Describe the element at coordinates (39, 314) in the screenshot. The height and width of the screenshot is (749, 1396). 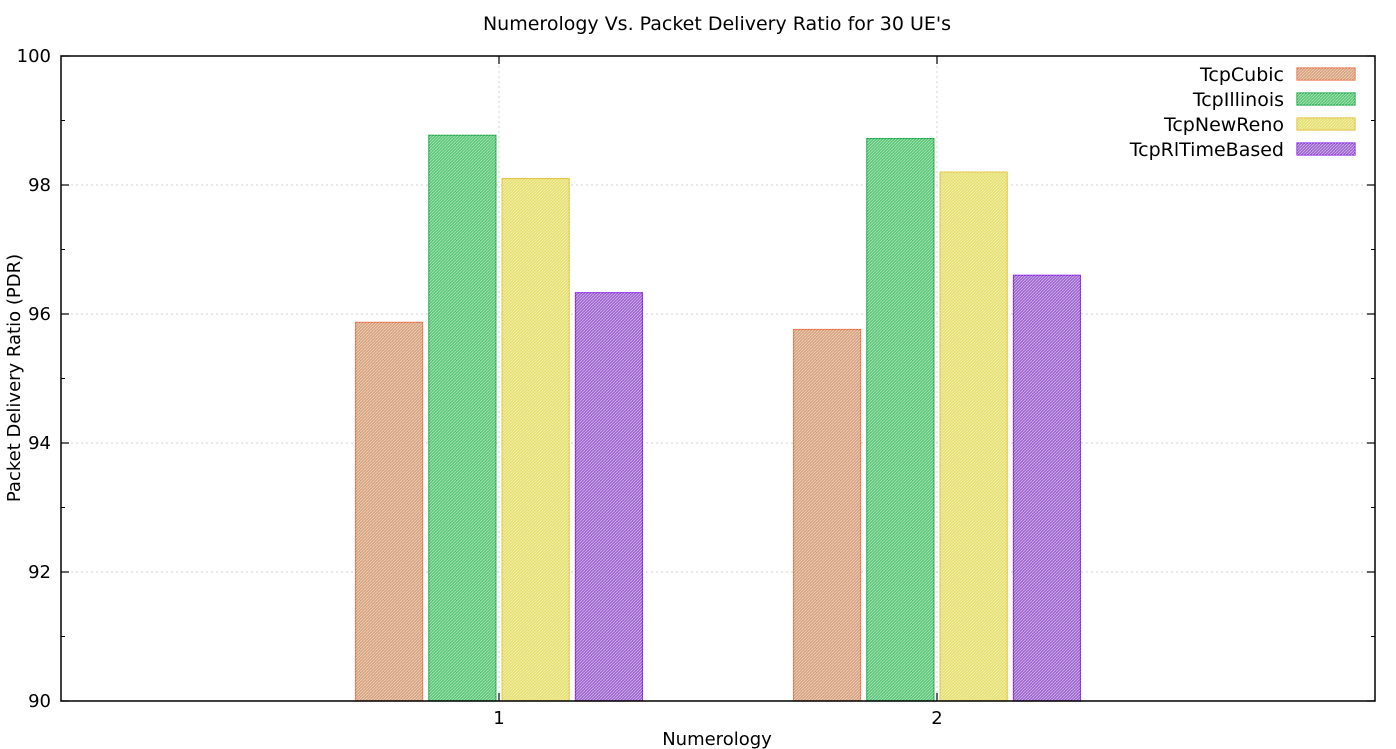
I see `y-tick-label: 96` at that location.